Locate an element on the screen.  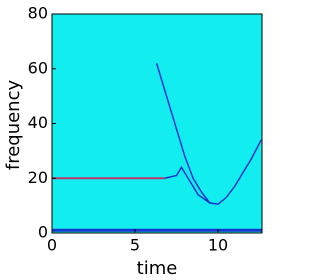
y-axis-label: frequency is located at coordinates (13, 125).